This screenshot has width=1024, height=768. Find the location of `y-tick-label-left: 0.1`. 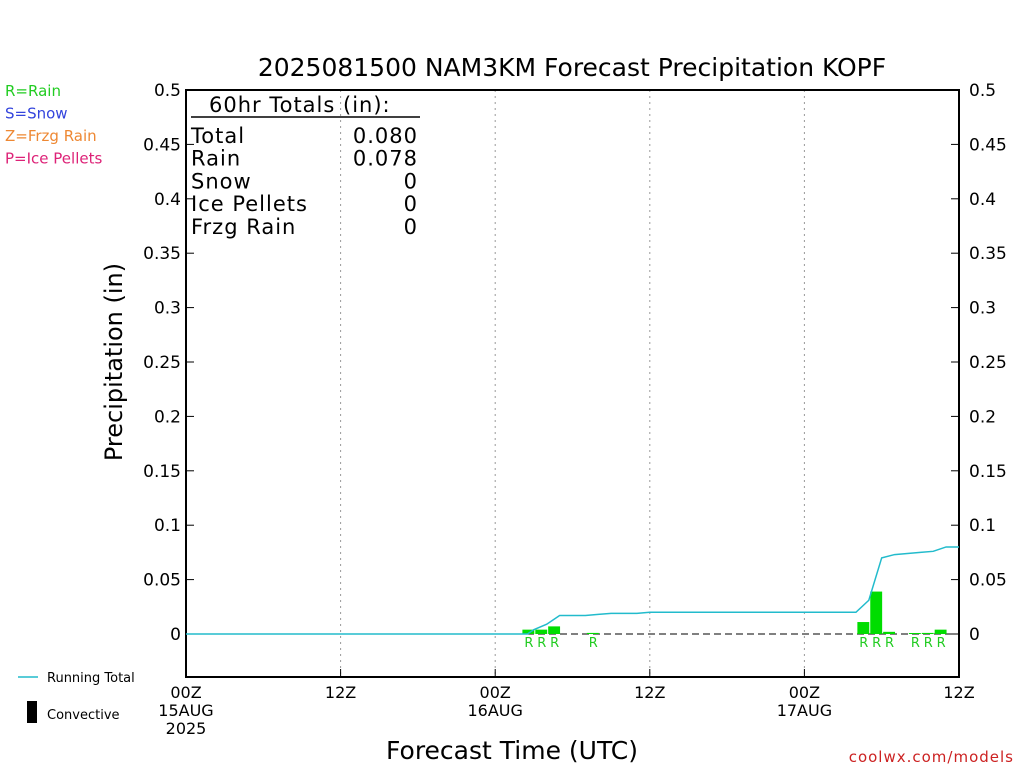

y-tick-label-left: 0.1 is located at coordinates (167, 526).